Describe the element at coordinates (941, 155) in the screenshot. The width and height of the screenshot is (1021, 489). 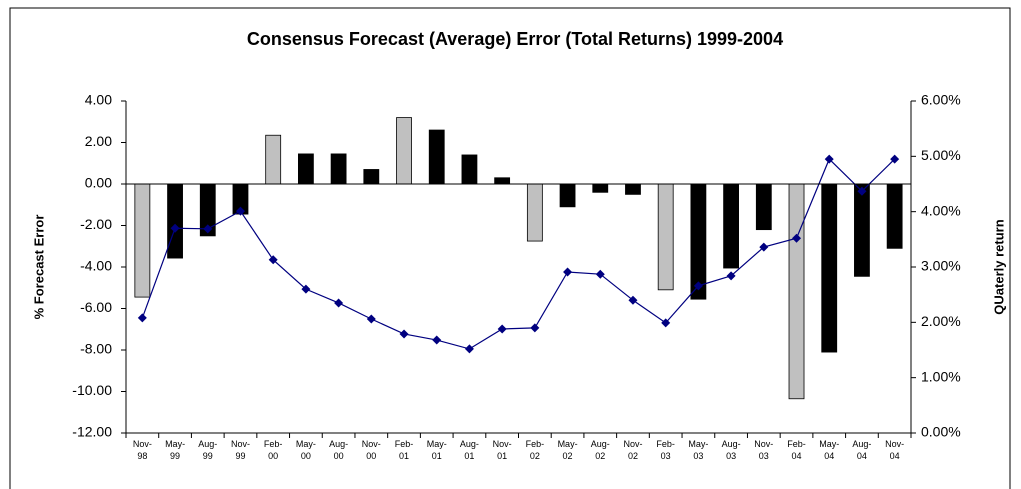
I see `y2-tick-label: 5.00%` at that location.